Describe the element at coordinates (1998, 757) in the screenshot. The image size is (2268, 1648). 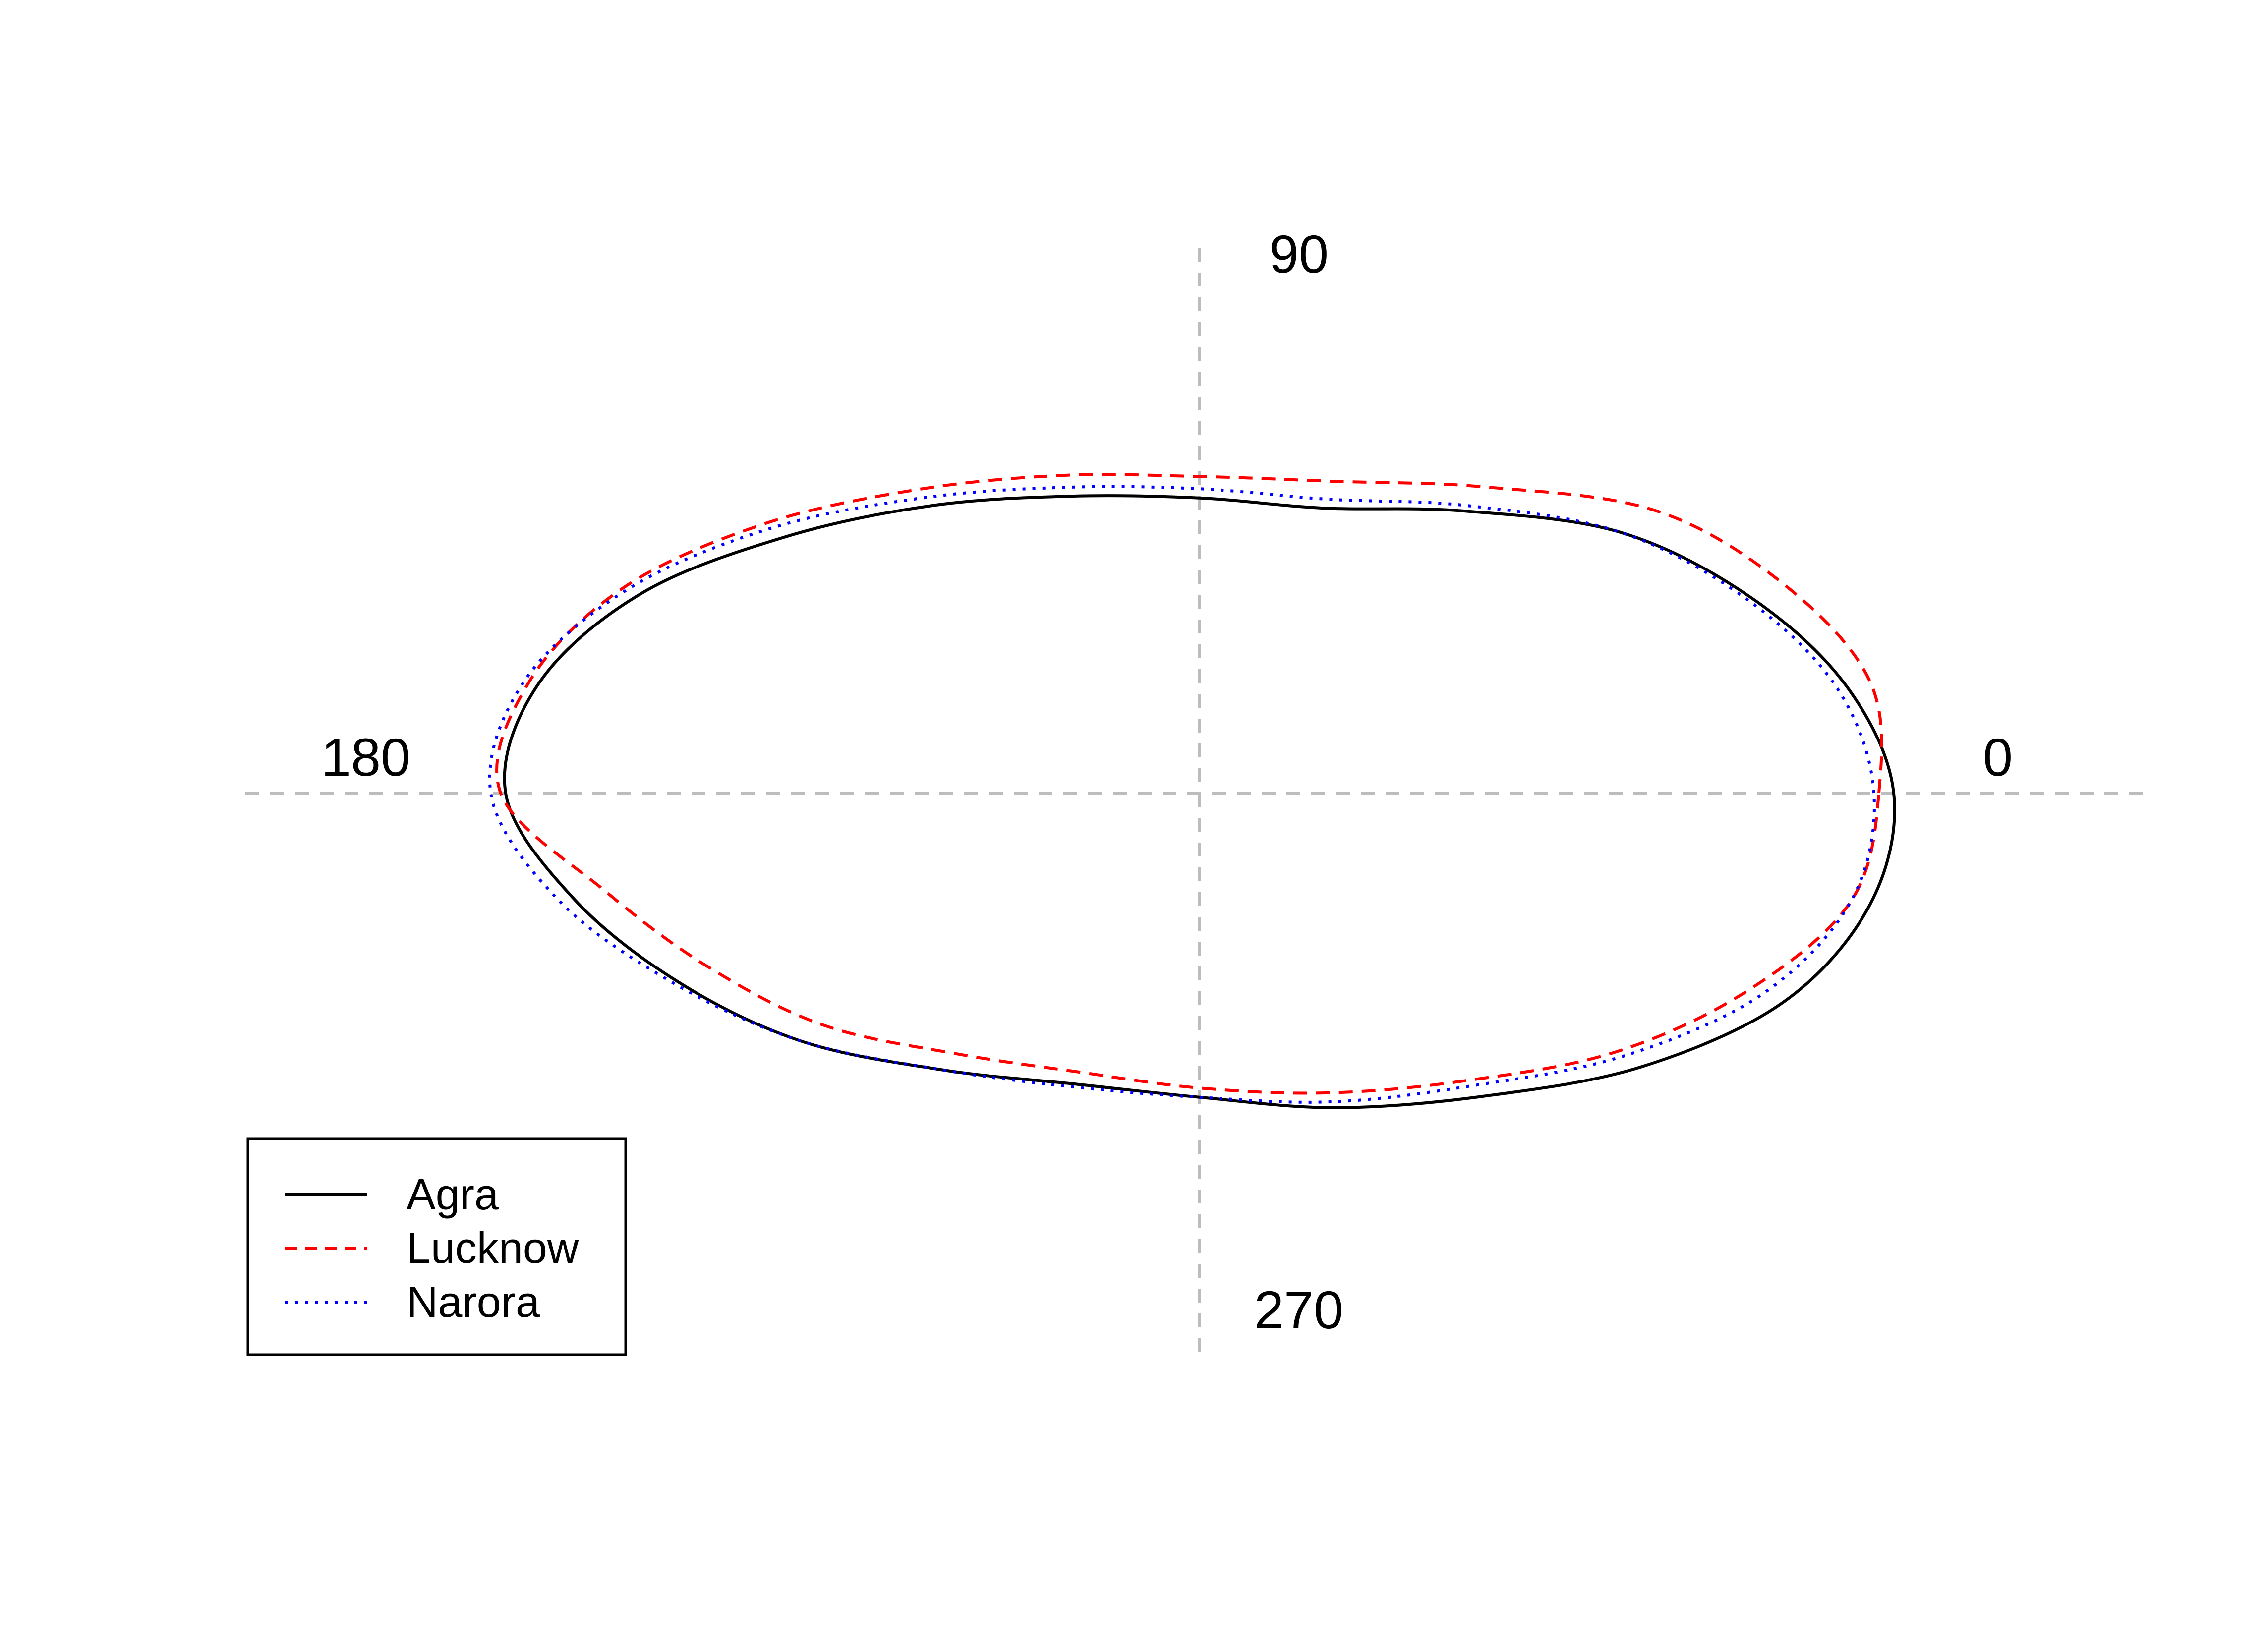
I see `angle-label-0: 0` at that location.